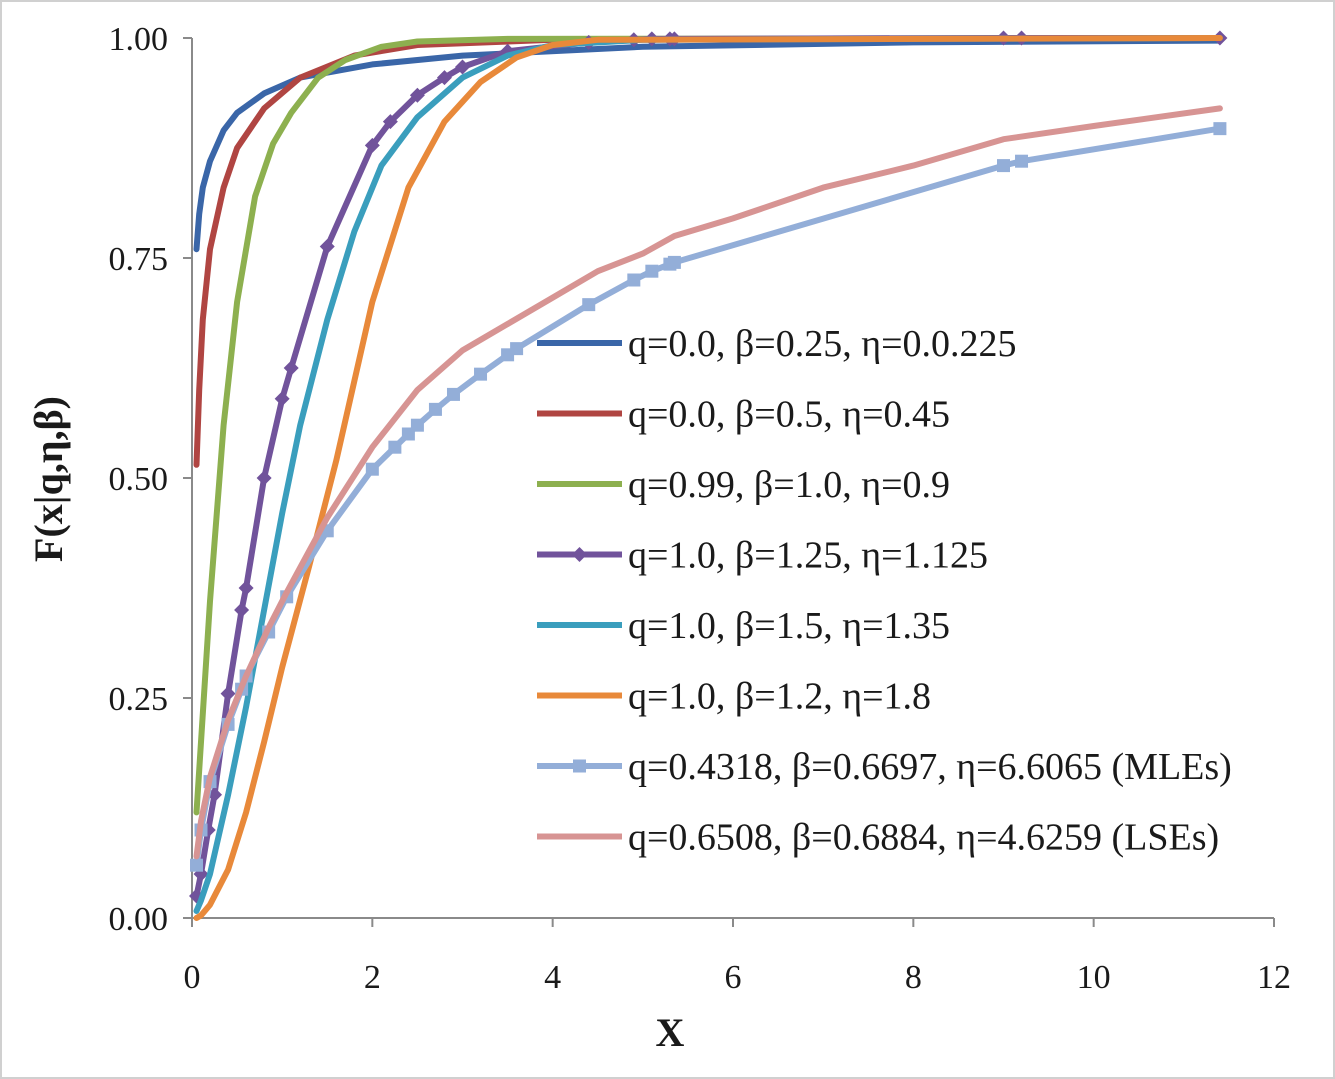 The image size is (1335, 1079). I want to click on legend-entry: q=1.0, β=1.2, η=1.8, so click(734, 697).